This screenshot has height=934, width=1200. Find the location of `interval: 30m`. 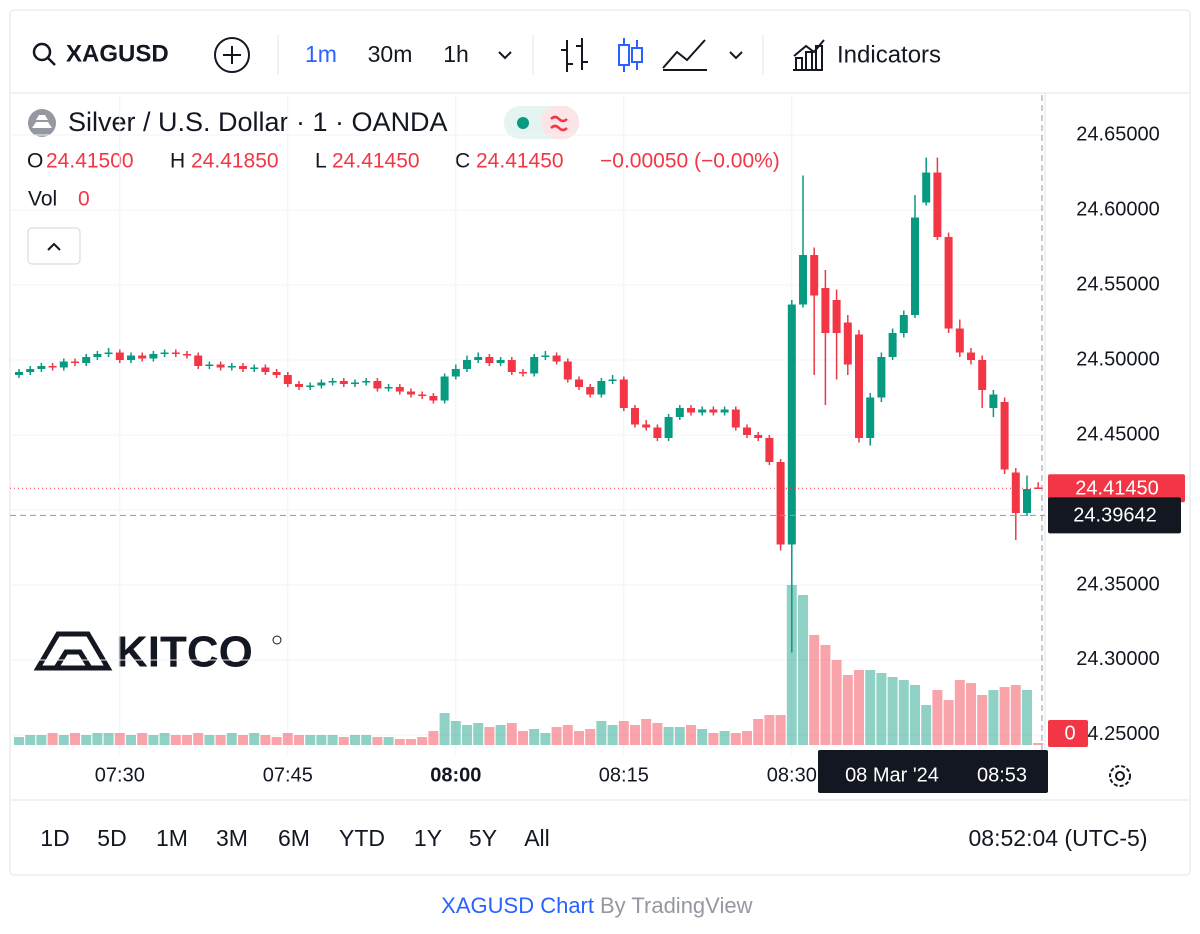

interval: 30m is located at coordinates (390, 54).